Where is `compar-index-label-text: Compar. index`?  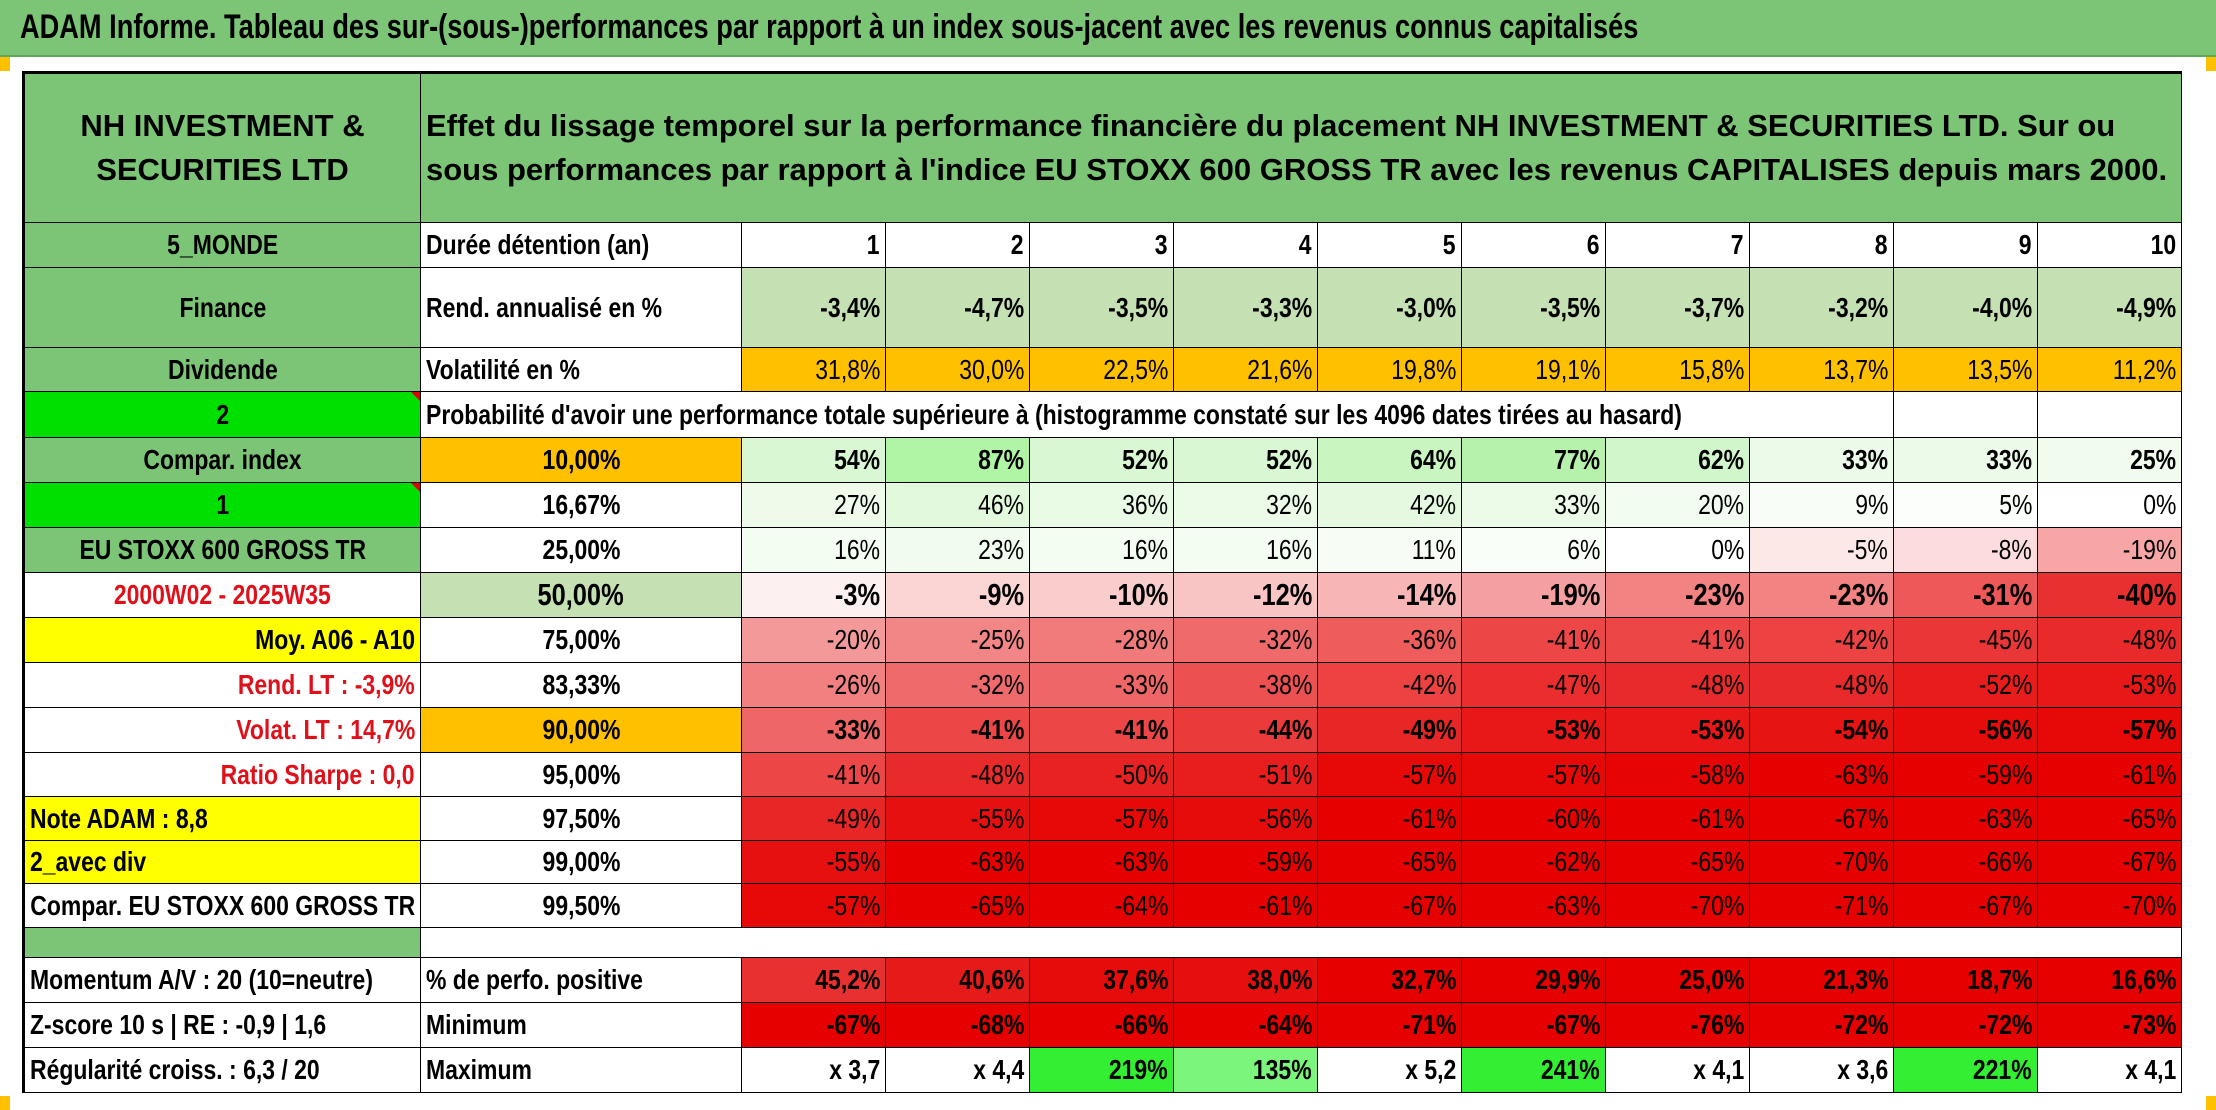 compar-index-label-text: Compar. index is located at coordinates (222, 459).